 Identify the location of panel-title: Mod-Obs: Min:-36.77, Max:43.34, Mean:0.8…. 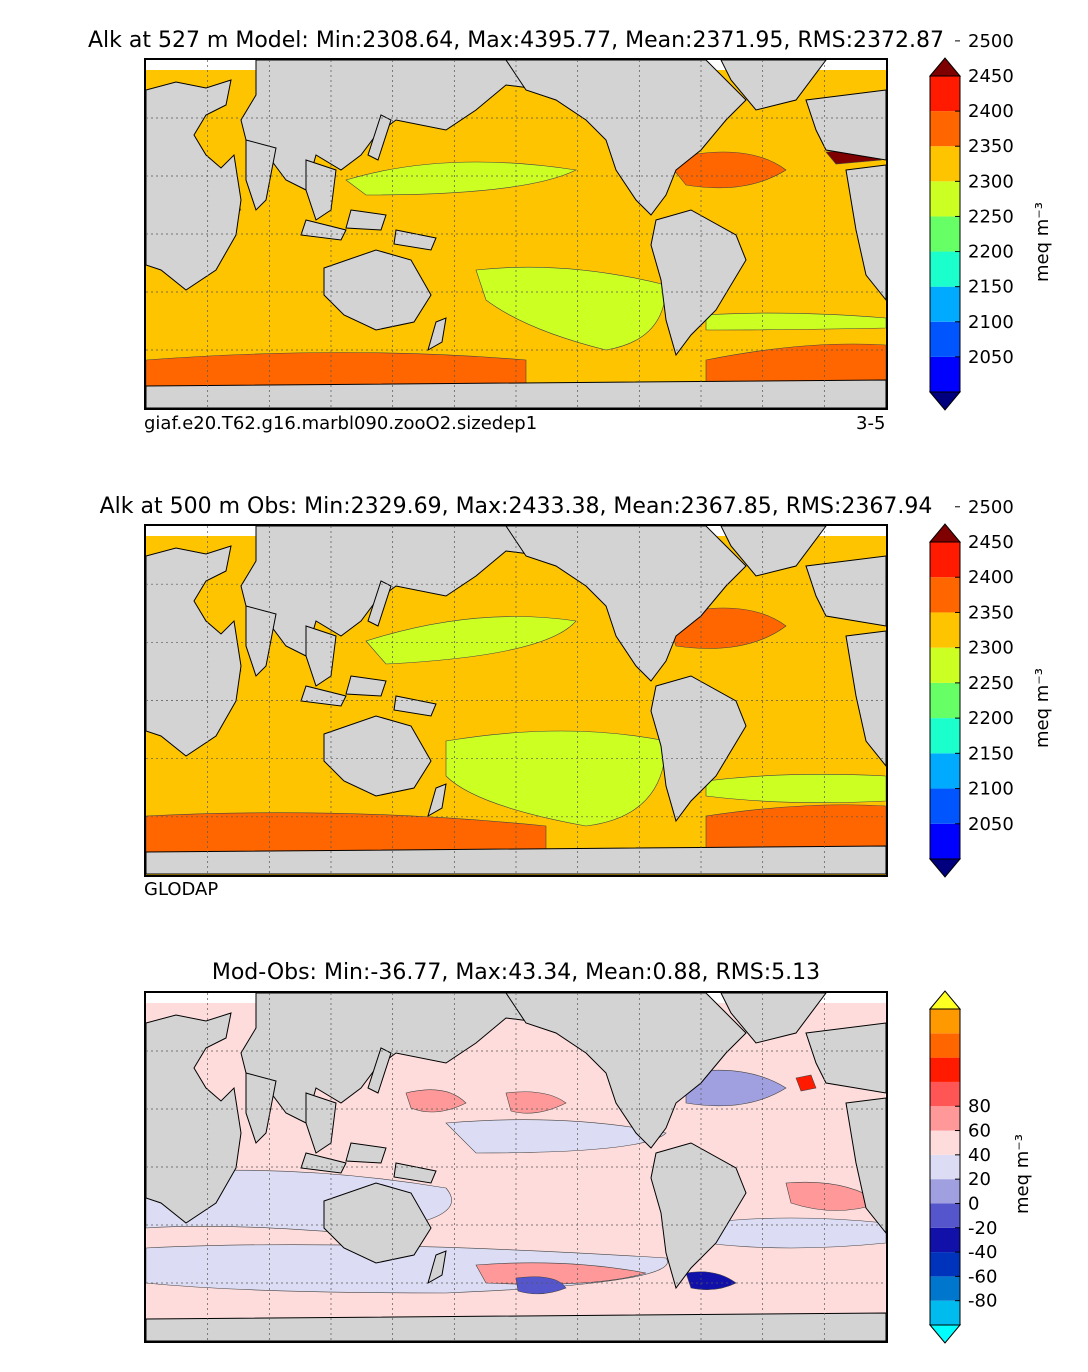
(516, 972).